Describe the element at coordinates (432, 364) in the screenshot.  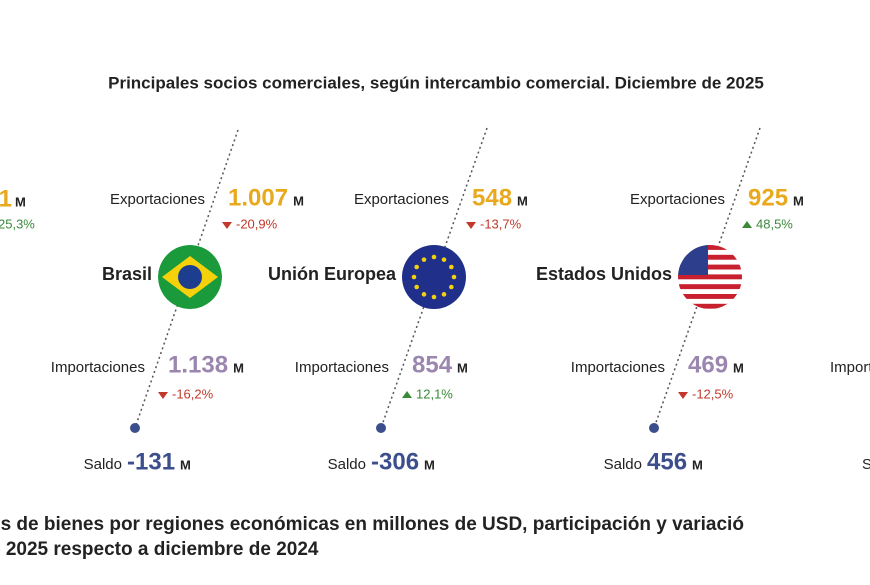
I see `imports-value: 854` at that location.